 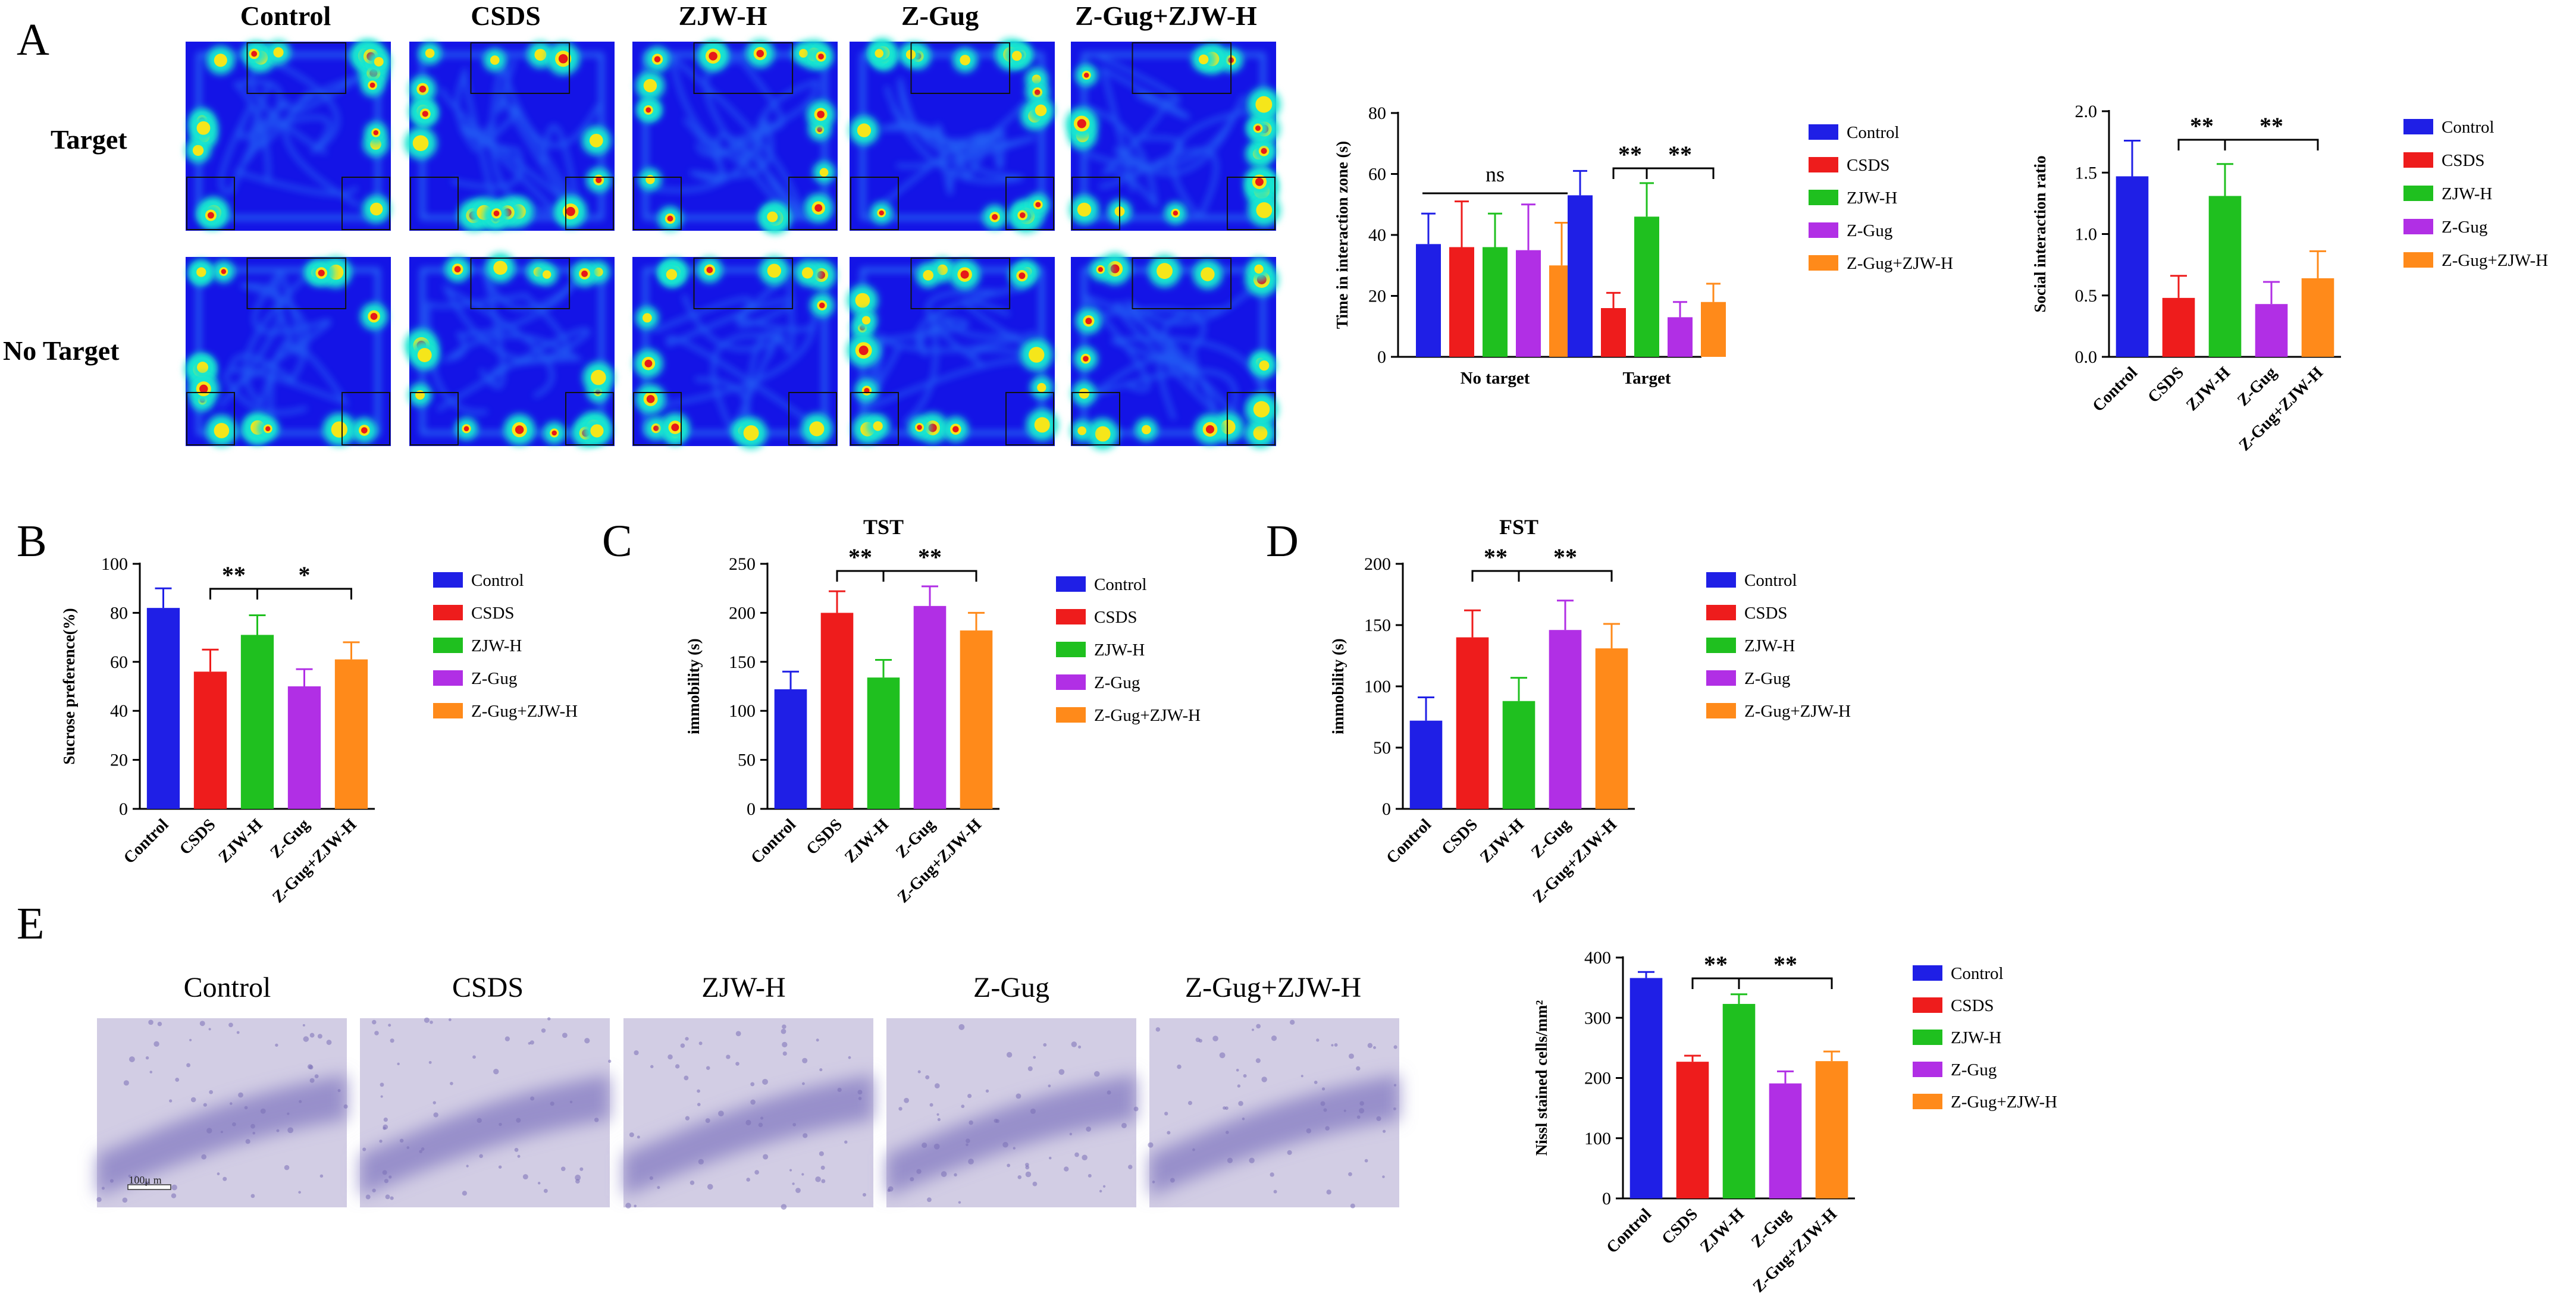 What do you see at coordinates (2086, 111) in the screenshot?
I see `y-tick-label: 2.0` at bounding box center [2086, 111].